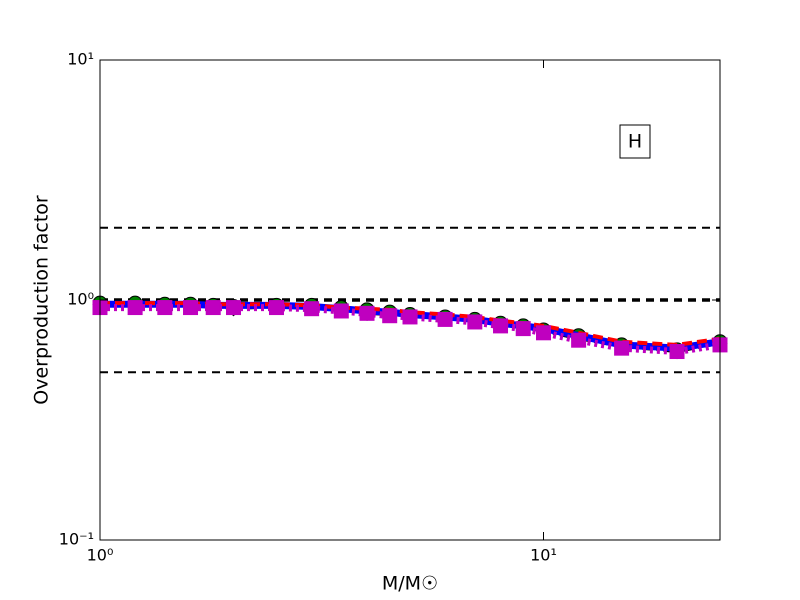 The height and width of the screenshot is (600, 800). What do you see at coordinates (410, 584) in the screenshot?
I see `x-axis-label: M/M☉` at bounding box center [410, 584].